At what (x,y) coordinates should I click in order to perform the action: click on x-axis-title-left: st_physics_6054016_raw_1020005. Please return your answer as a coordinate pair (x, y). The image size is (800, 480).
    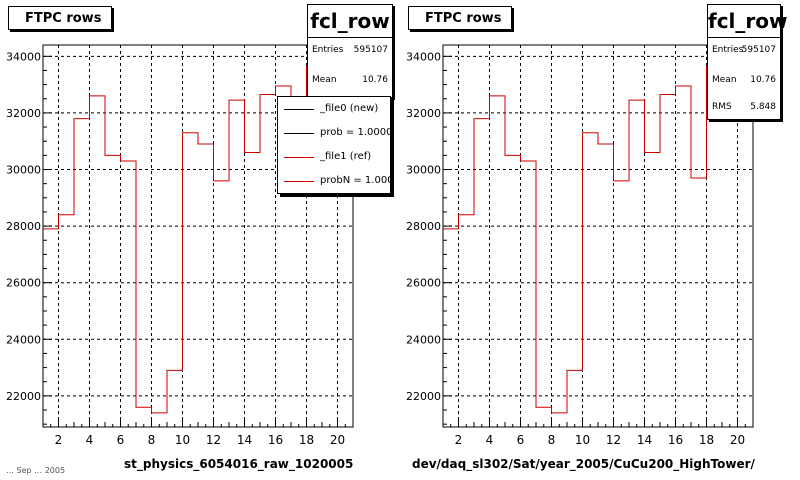
    Looking at the image, I should click on (239, 464).